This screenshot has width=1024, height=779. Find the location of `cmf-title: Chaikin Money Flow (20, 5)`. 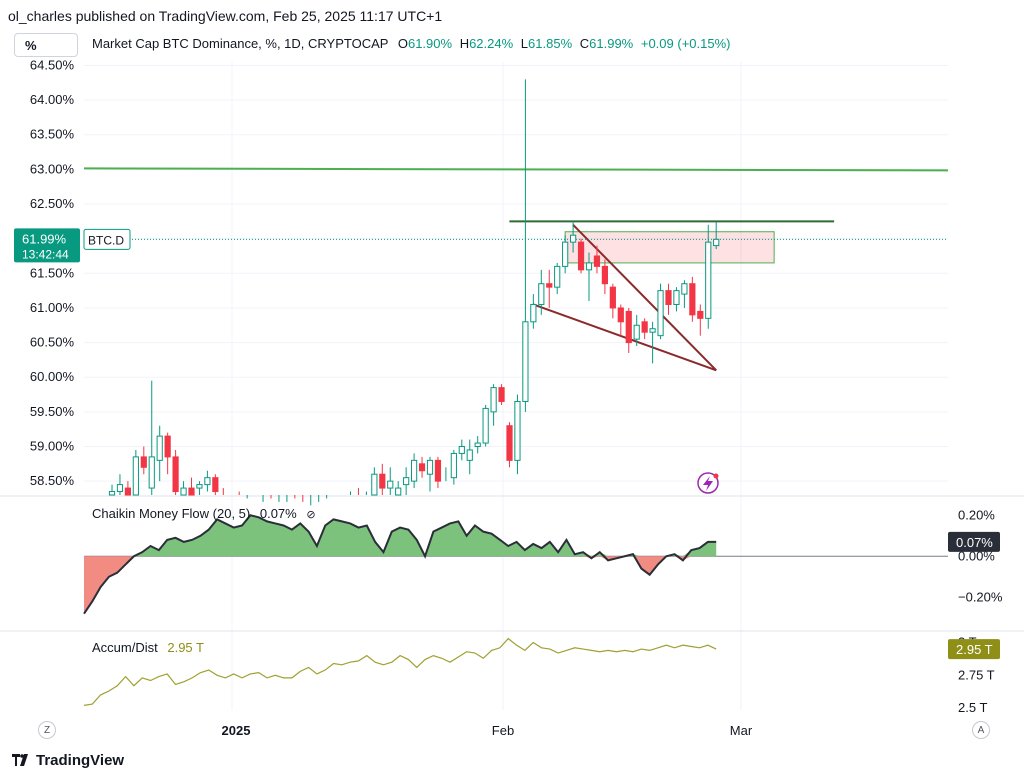

cmf-title: Chaikin Money Flow (20, 5) is located at coordinates (171, 513).